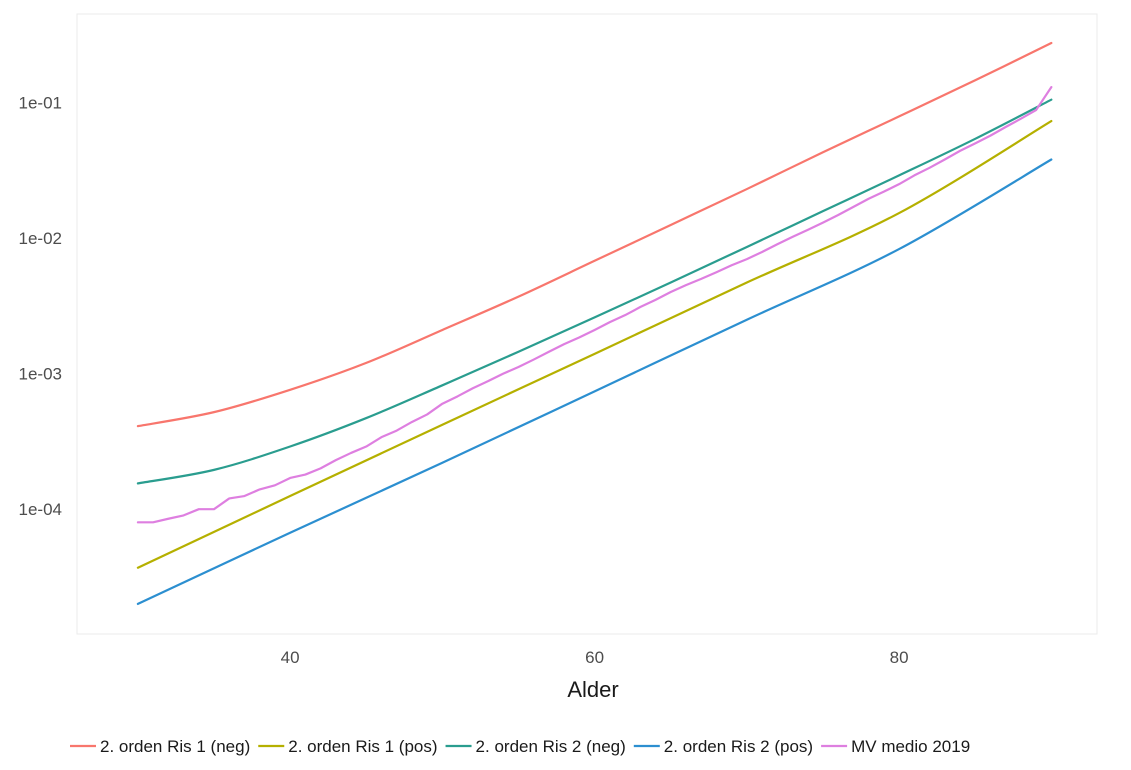  I want to click on x-tick-label: 60, so click(594, 657).